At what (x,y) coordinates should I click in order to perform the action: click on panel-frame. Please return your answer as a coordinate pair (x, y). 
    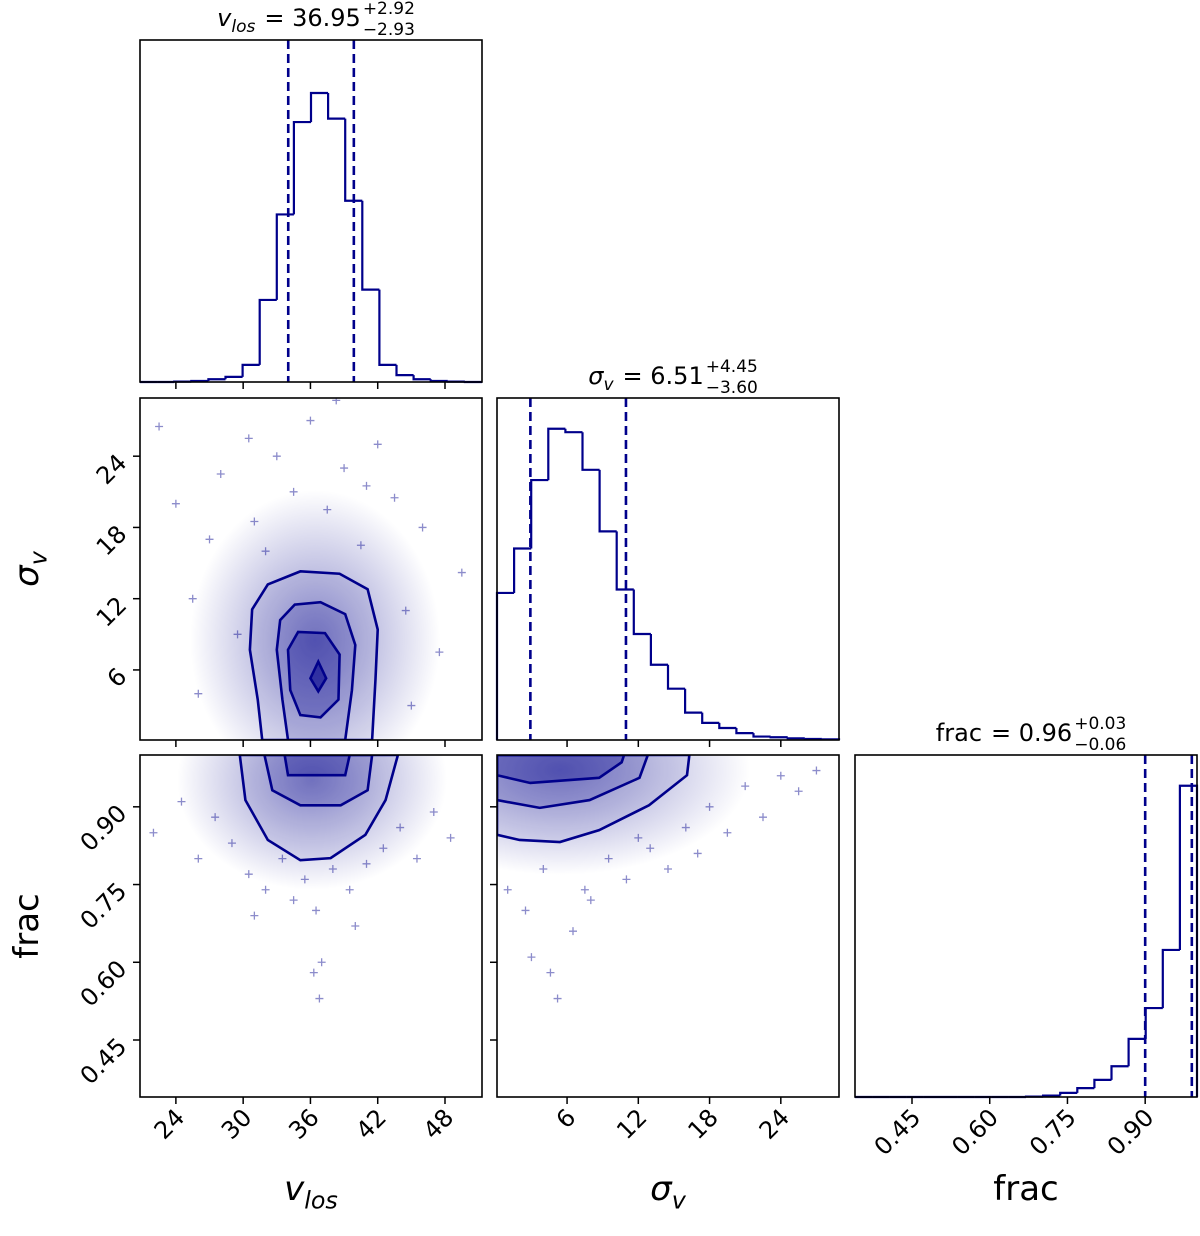
    Looking at the image, I should click on (668, 569).